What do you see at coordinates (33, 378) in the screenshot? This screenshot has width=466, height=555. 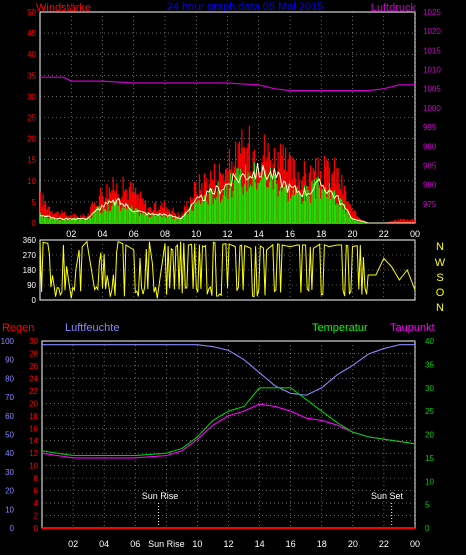 I see `rain-tick-24: 24` at bounding box center [33, 378].